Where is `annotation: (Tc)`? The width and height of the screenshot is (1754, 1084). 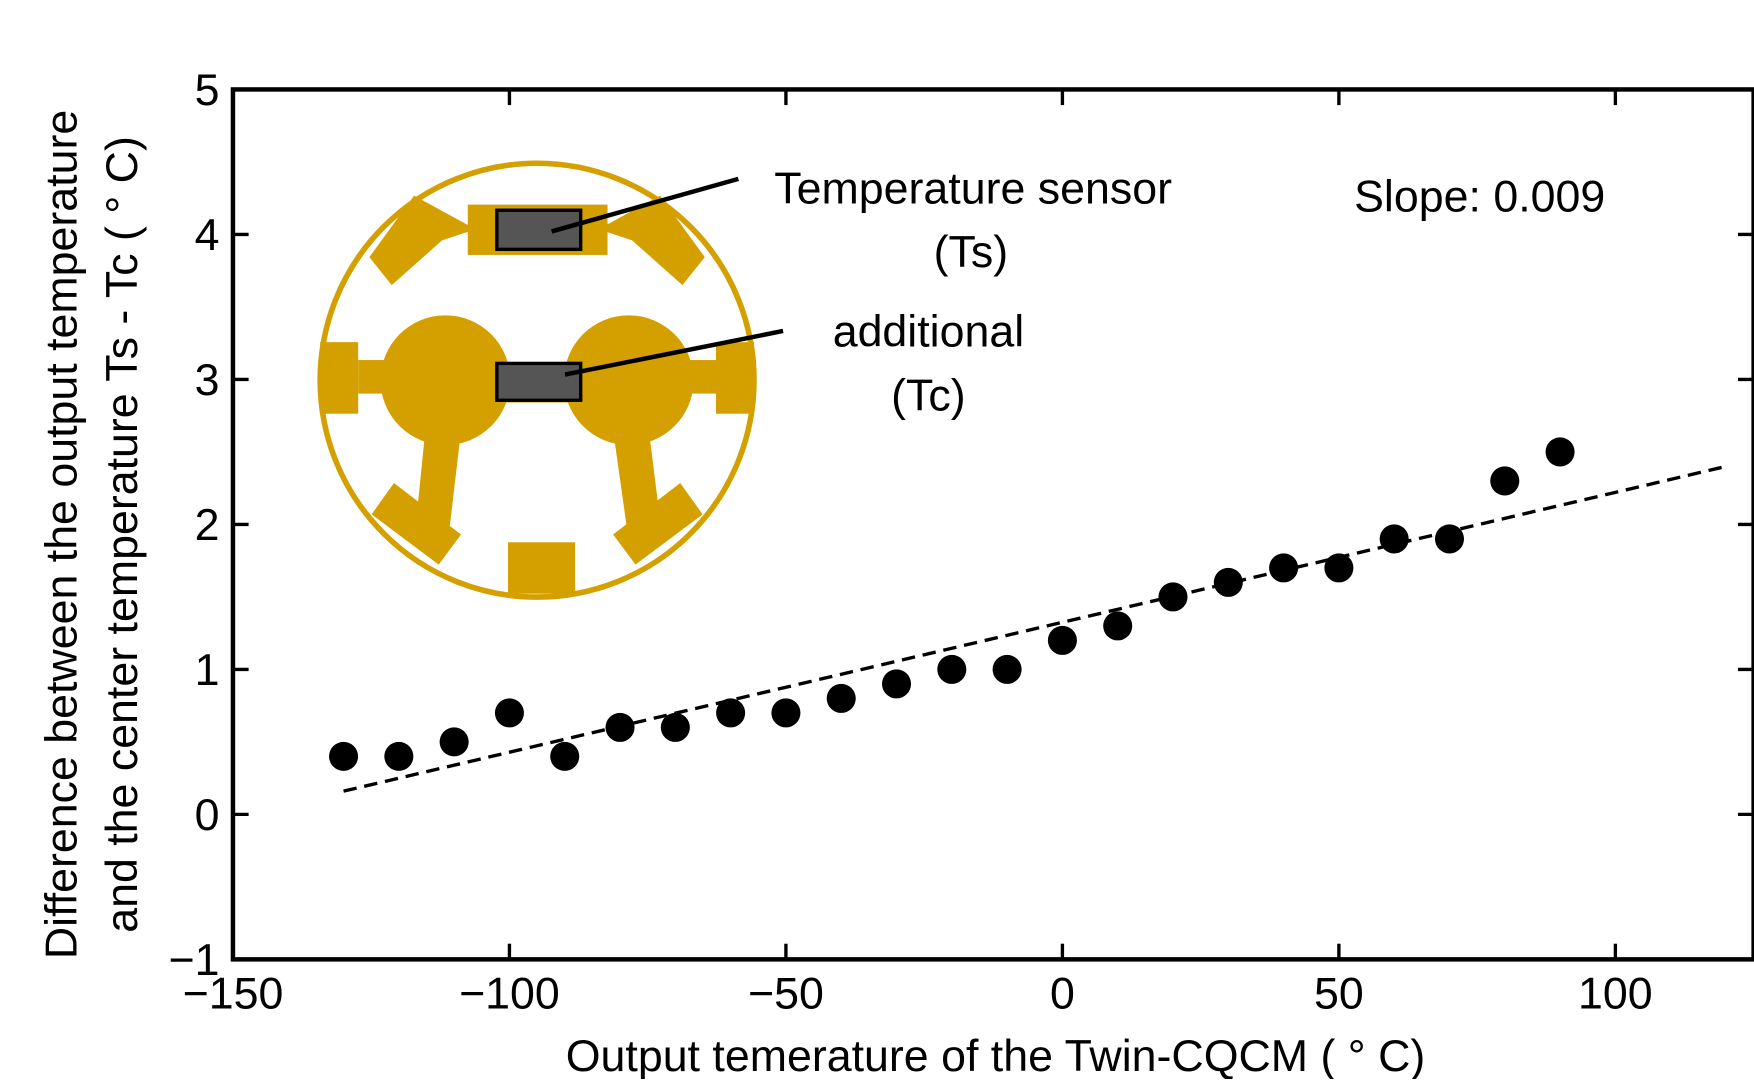
annotation: (Tc) is located at coordinates (928, 395).